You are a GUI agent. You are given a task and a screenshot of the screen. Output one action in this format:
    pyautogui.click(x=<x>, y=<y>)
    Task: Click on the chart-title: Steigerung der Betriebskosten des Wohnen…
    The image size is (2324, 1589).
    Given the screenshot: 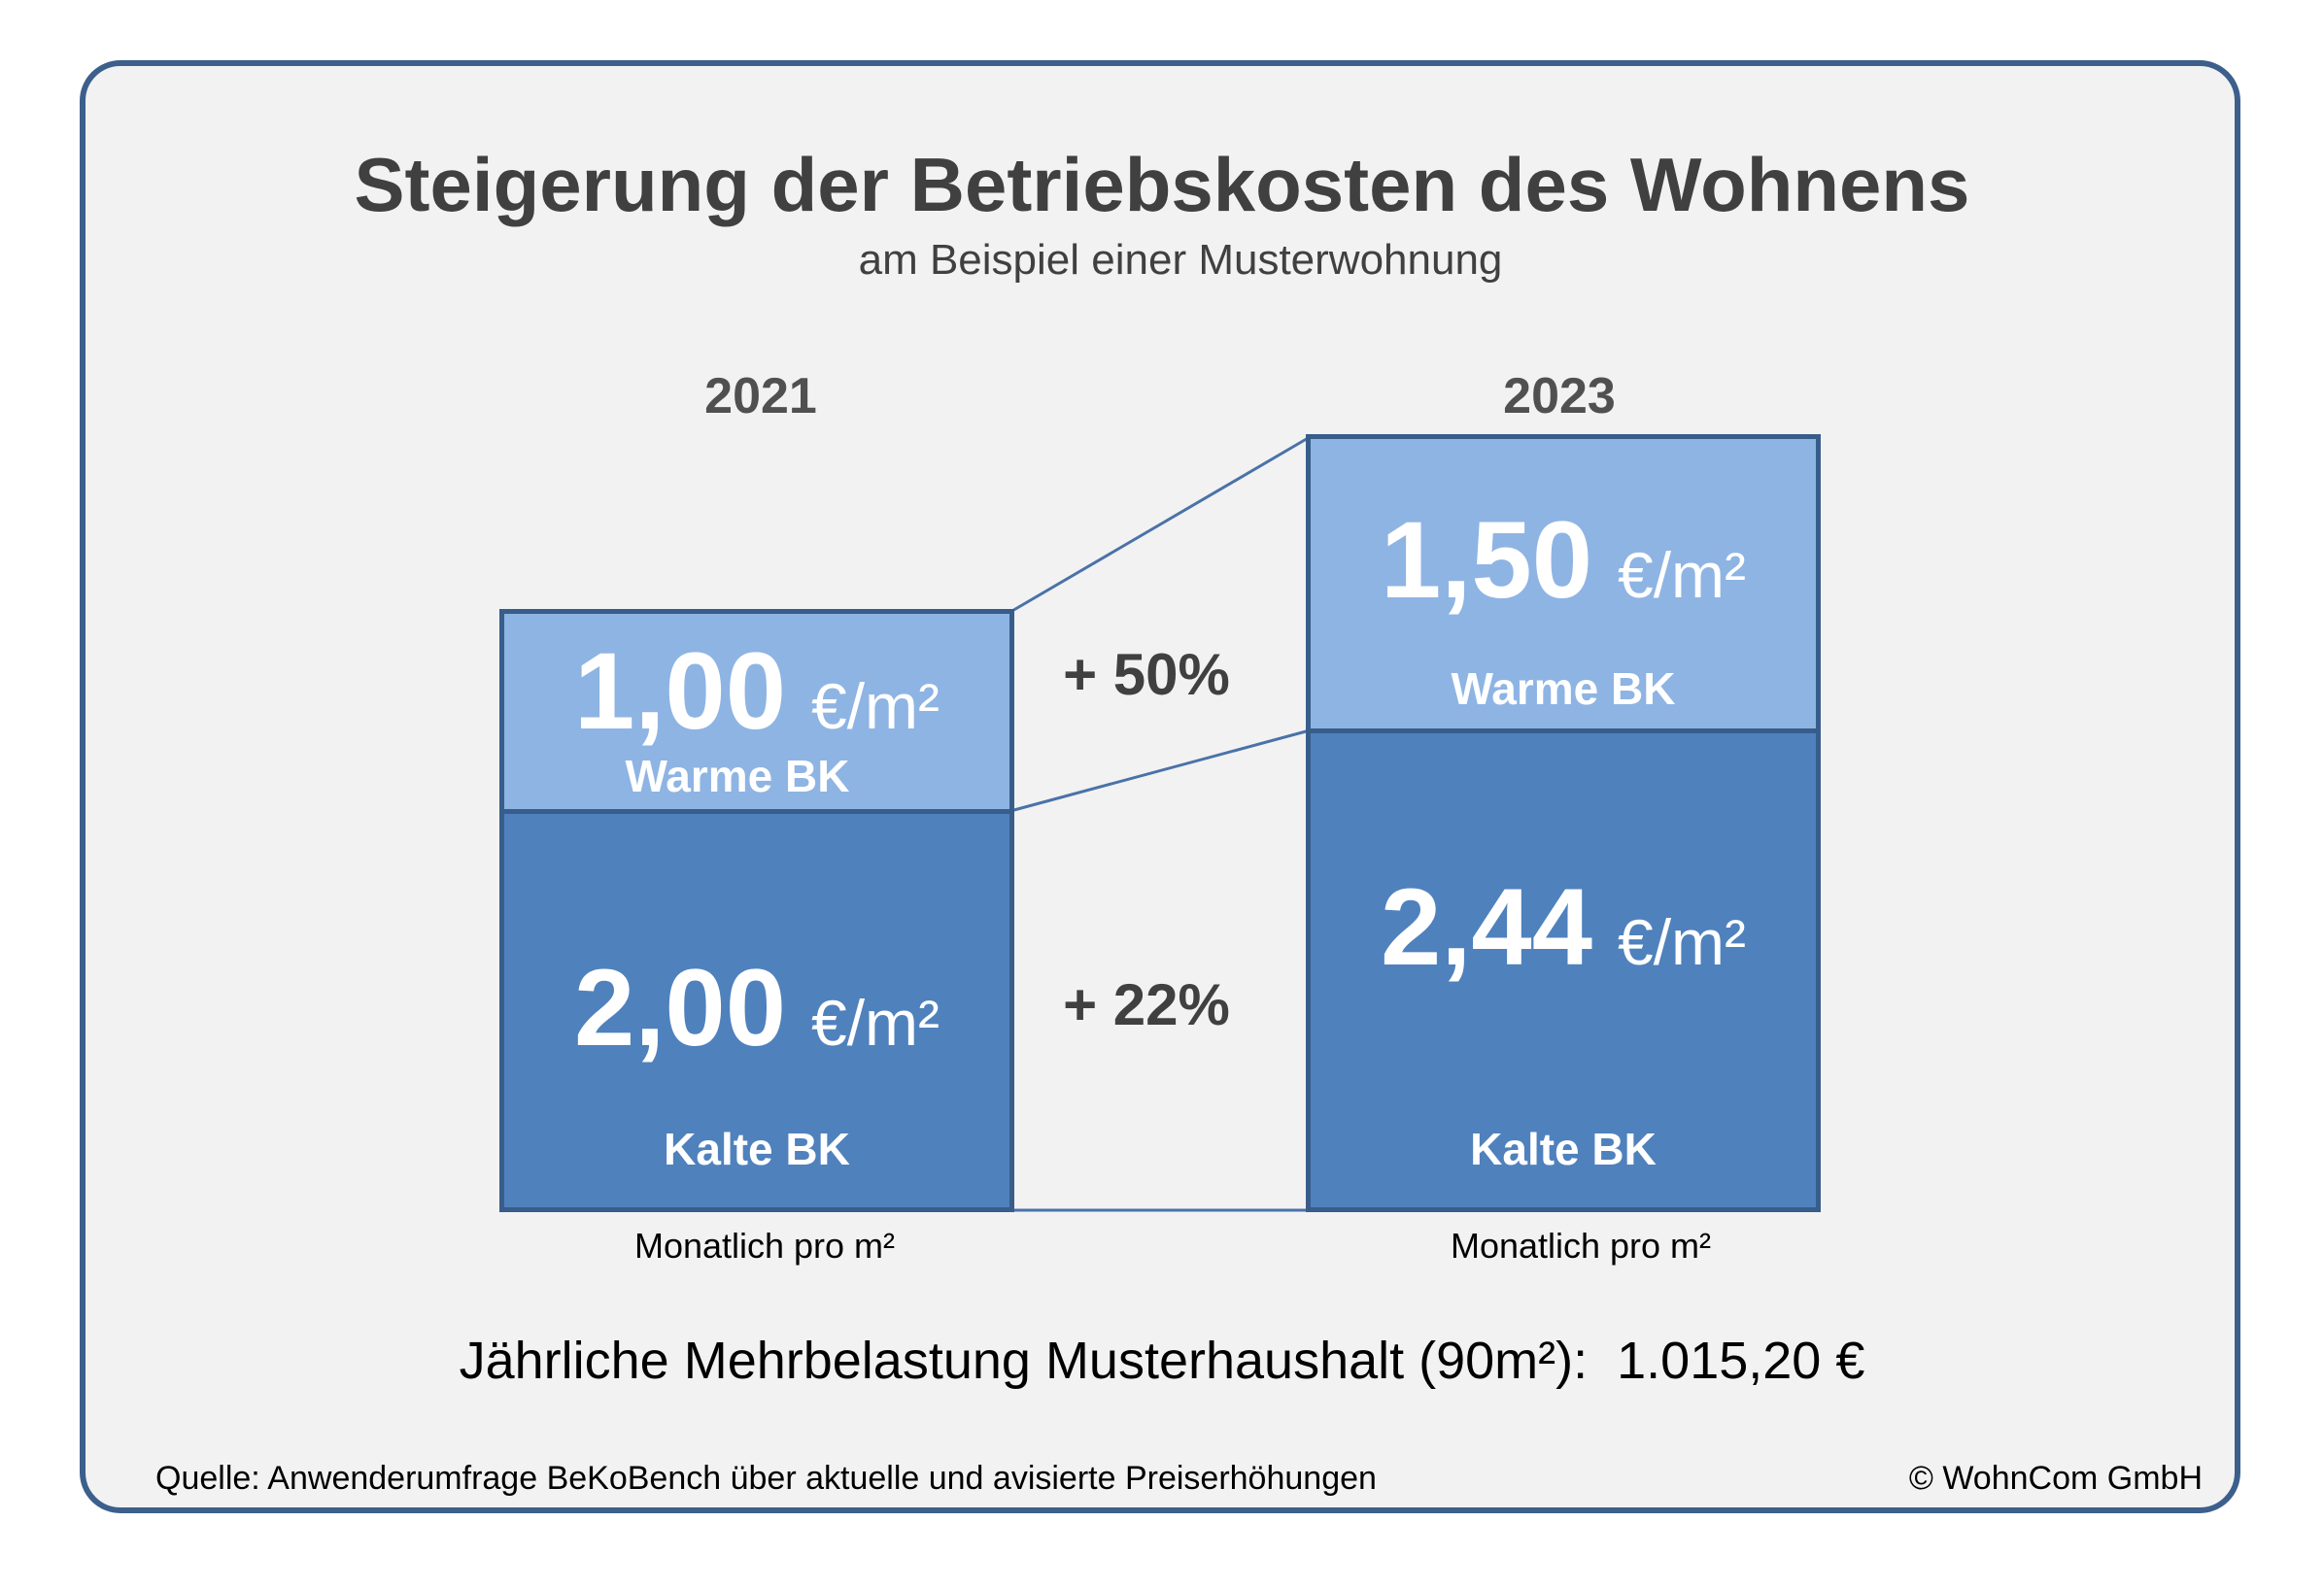 What is the action you would take?
    pyautogui.click(x=1162, y=184)
    